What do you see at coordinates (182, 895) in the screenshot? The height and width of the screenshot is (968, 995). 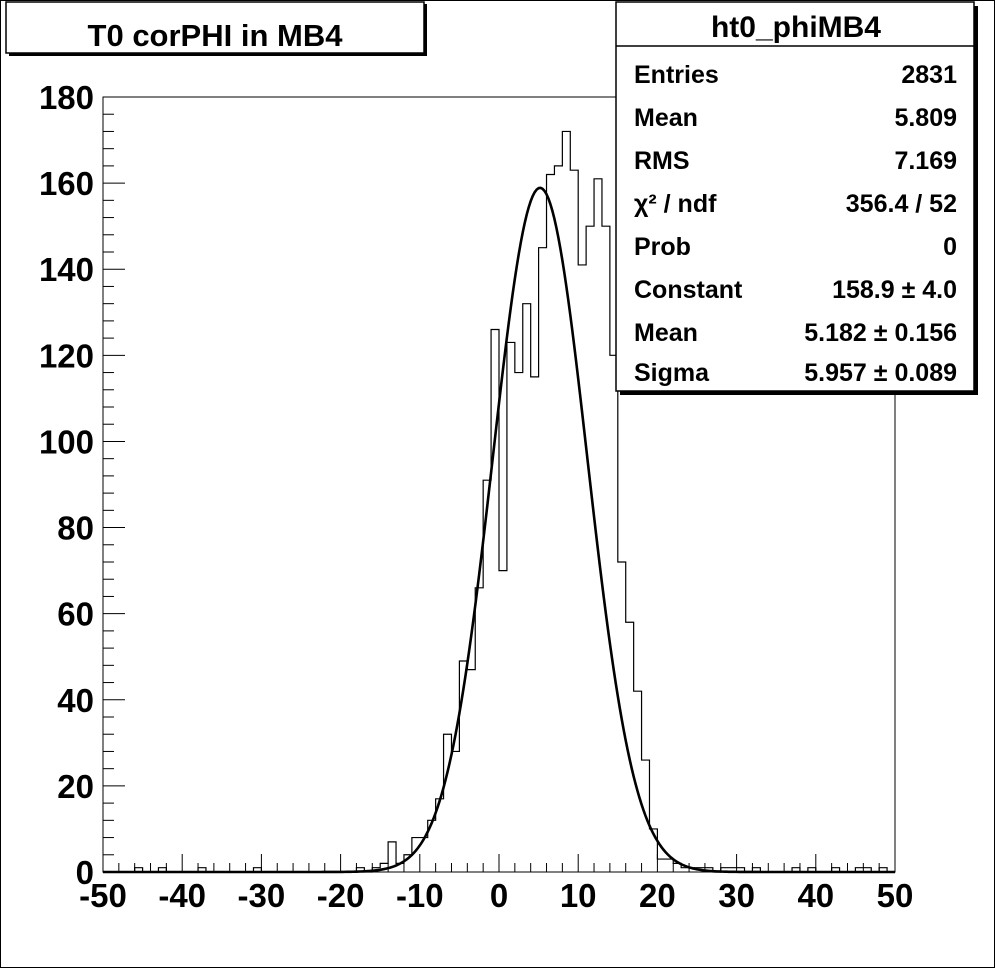 I see `x-tick-label: -40` at bounding box center [182, 895].